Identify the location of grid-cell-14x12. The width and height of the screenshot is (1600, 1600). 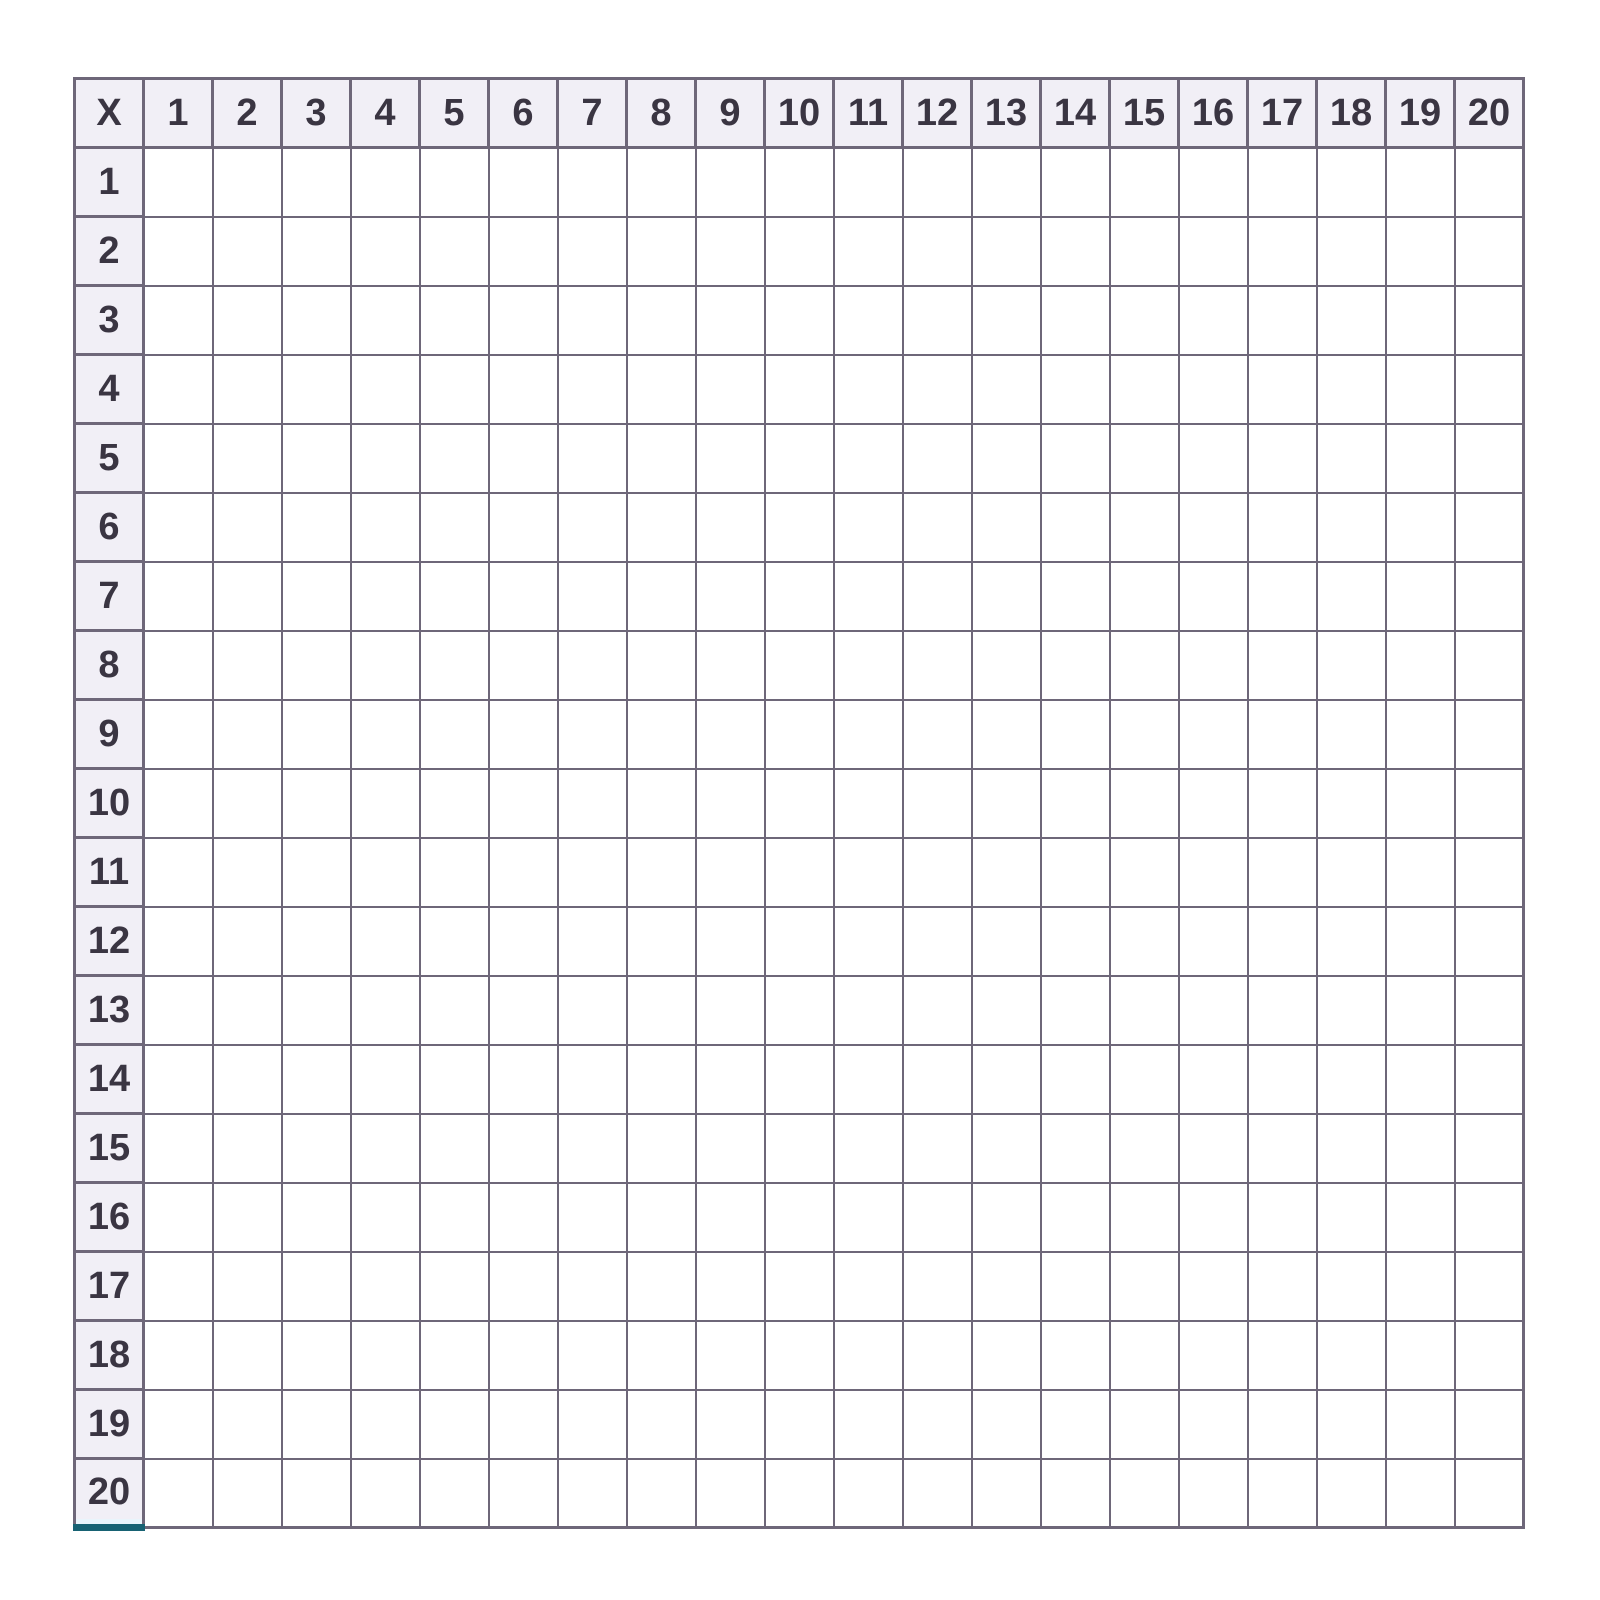
(937, 1079).